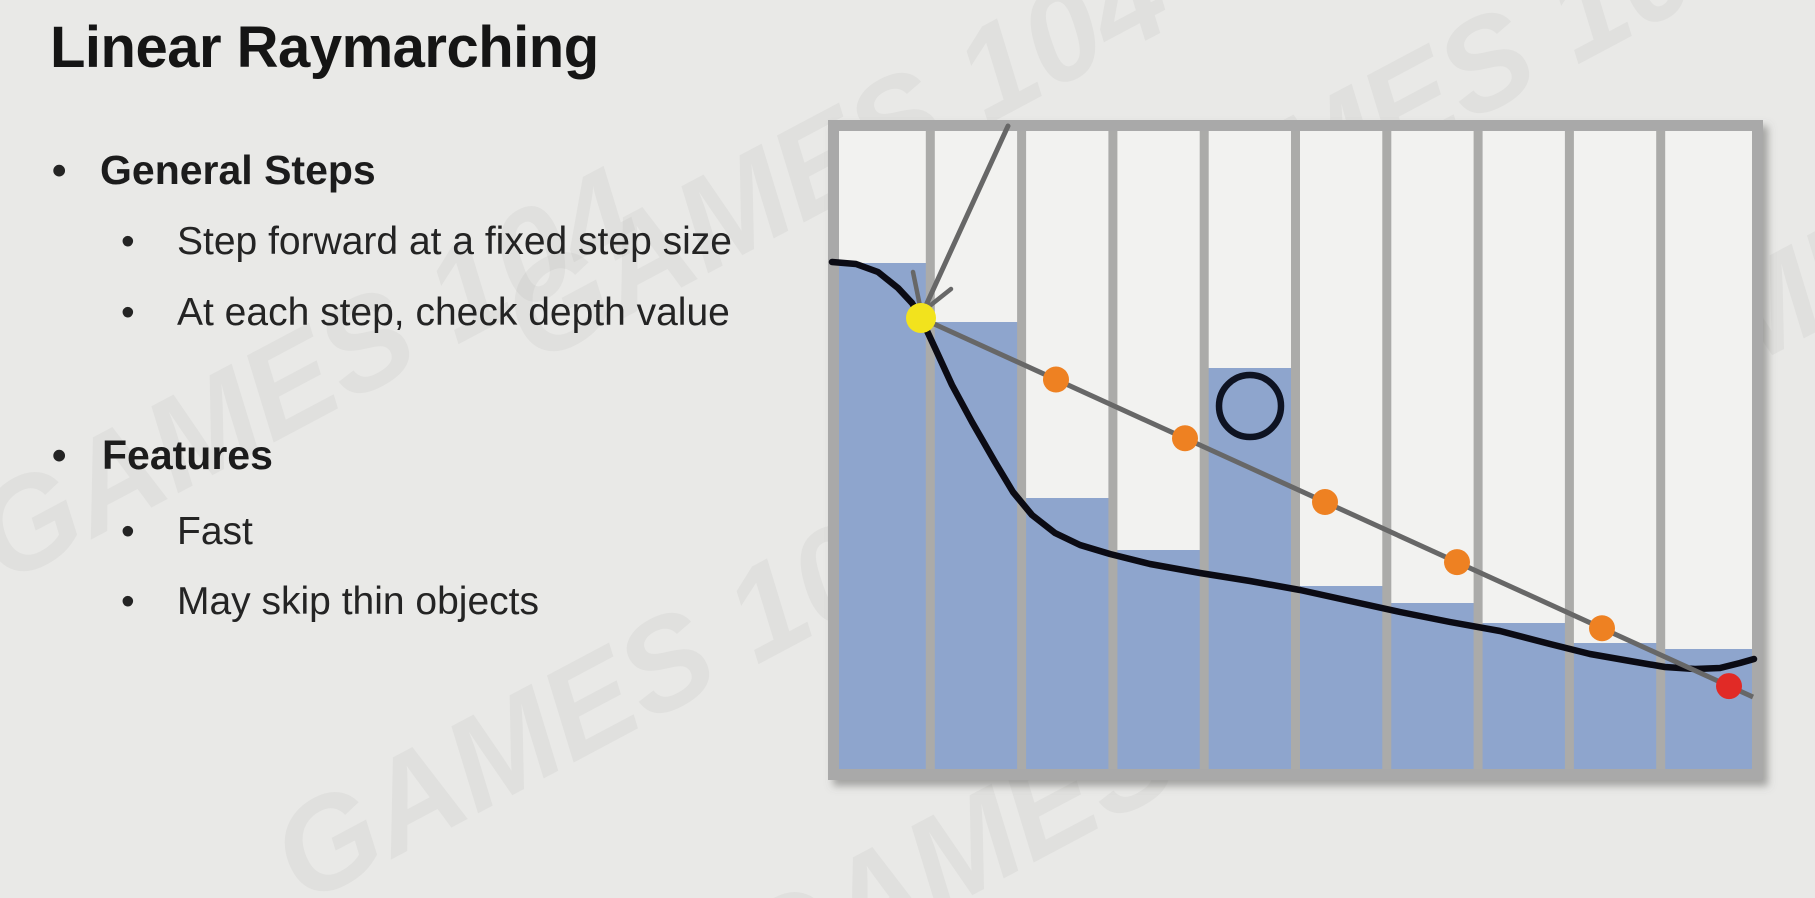 The height and width of the screenshot is (898, 1815). What do you see at coordinates (187, 455) in the screenshot?
I see `section-features: Features` at bounding box center [187, 455].